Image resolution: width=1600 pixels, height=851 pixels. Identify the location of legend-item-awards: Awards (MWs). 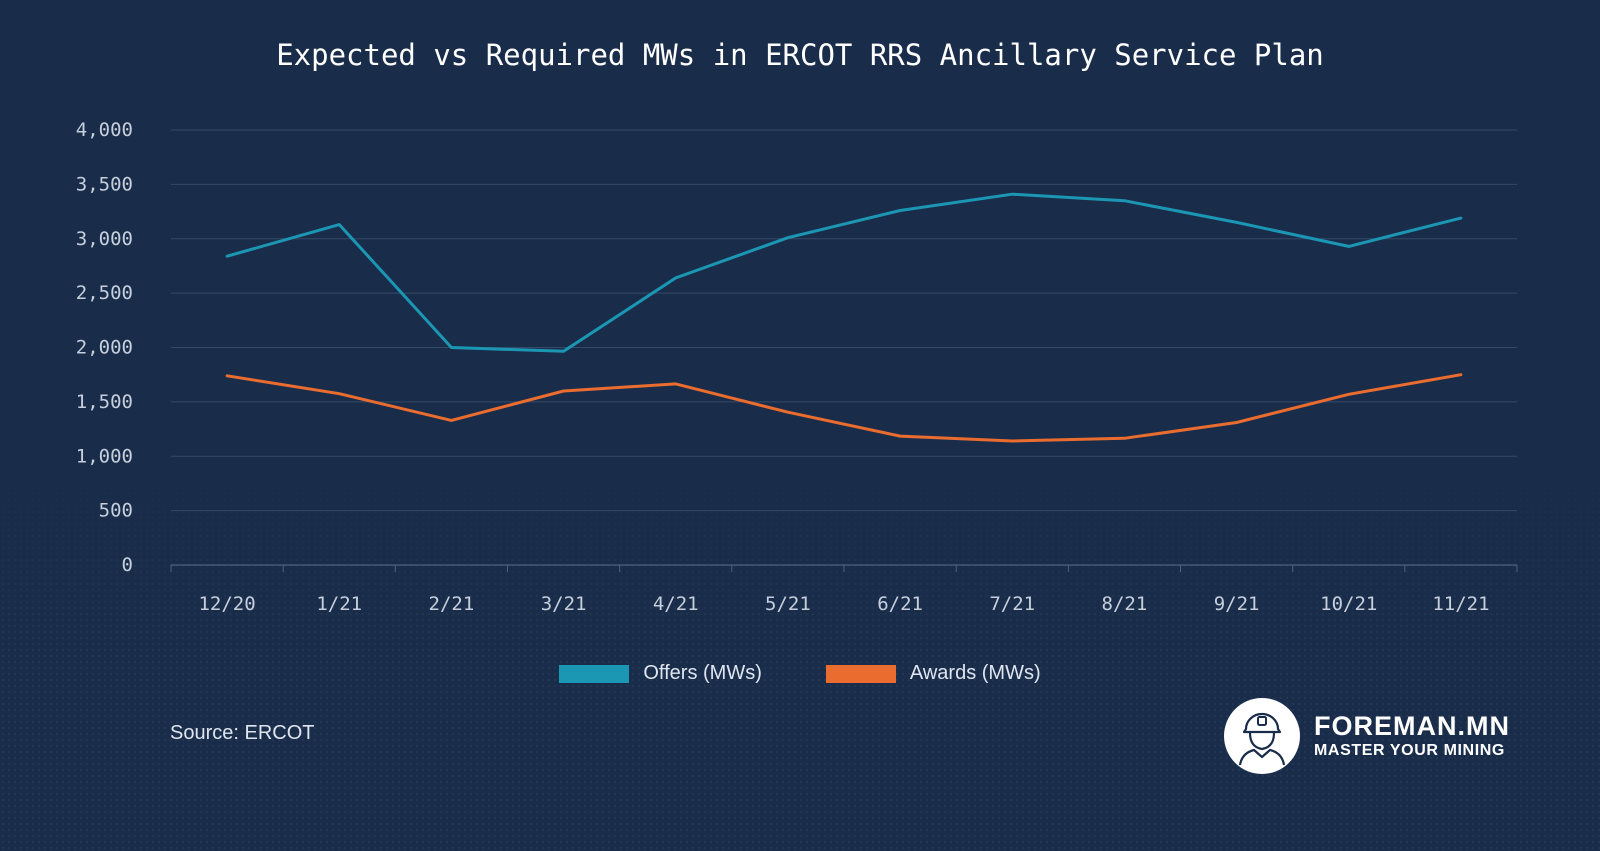
(933, 673).